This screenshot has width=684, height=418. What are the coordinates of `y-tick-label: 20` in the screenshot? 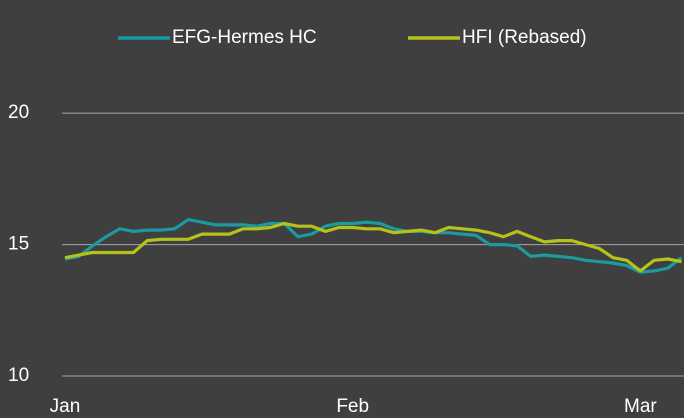 It's located at (18, 112).